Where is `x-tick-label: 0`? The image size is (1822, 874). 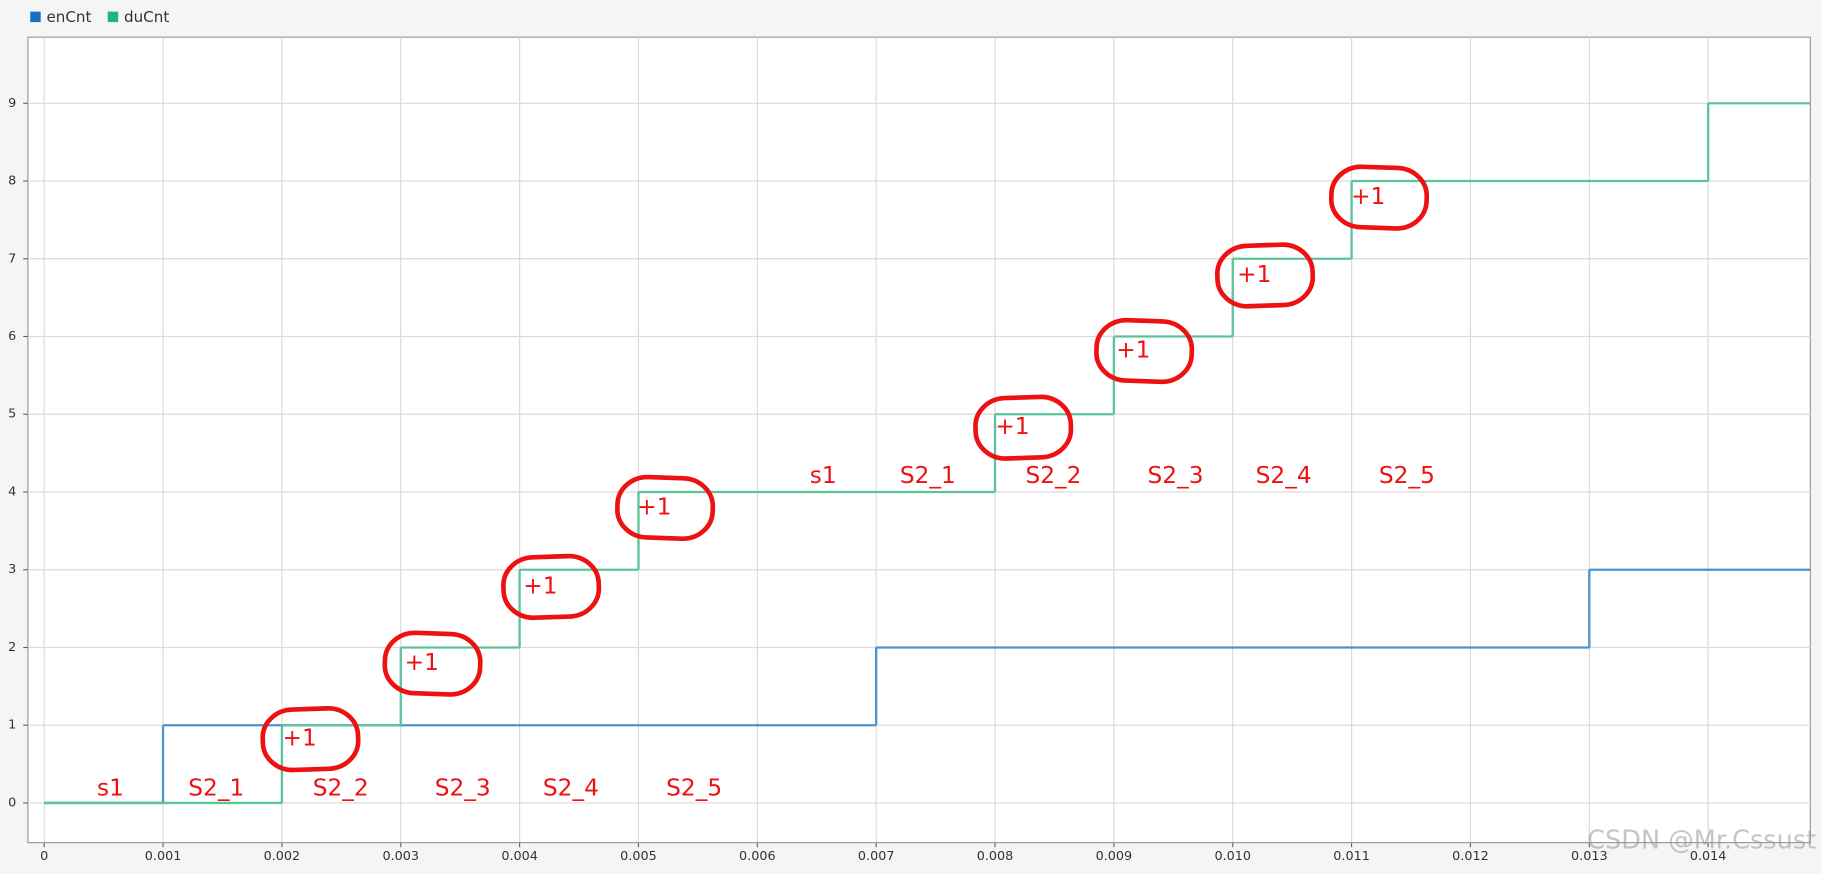 x-tick-label: 0 is located at coordinates (44, 856).